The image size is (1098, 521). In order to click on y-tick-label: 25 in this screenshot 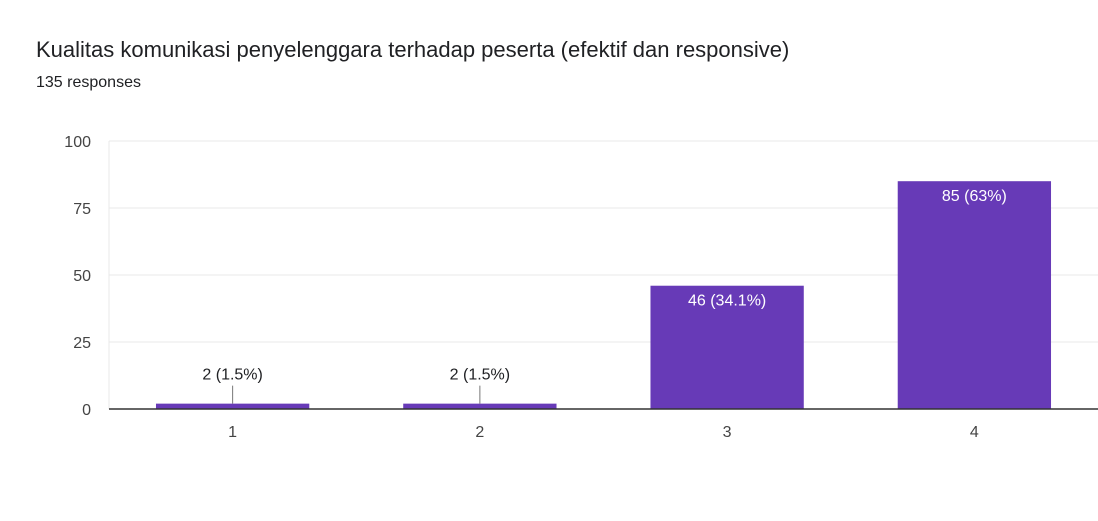, I will do `click(82, 343)`.